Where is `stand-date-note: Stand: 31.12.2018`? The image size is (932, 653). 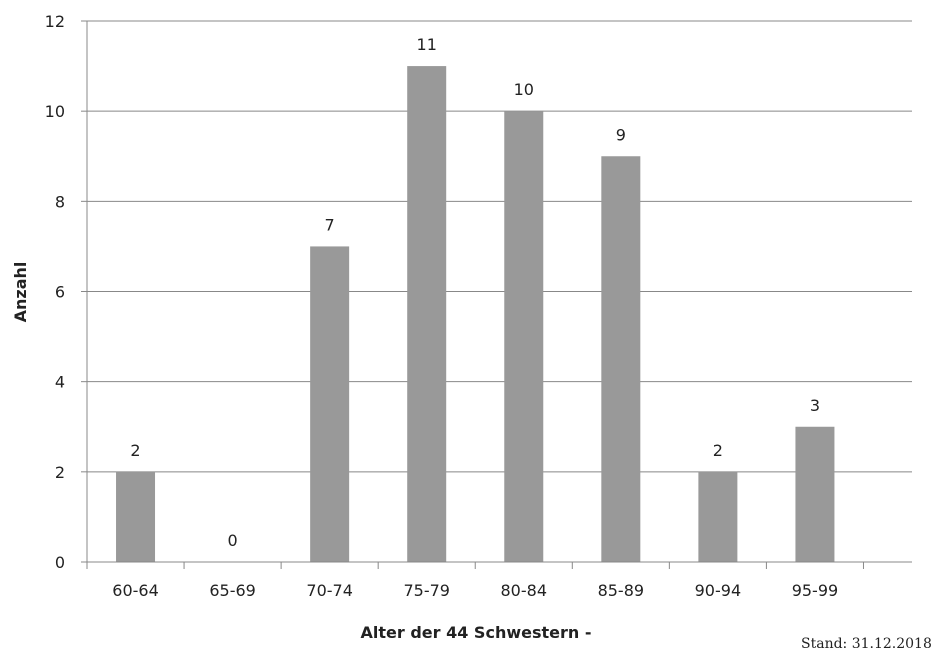 stand-date-note: Stand: 31.12.2018 is located at coordinates (866, 644).